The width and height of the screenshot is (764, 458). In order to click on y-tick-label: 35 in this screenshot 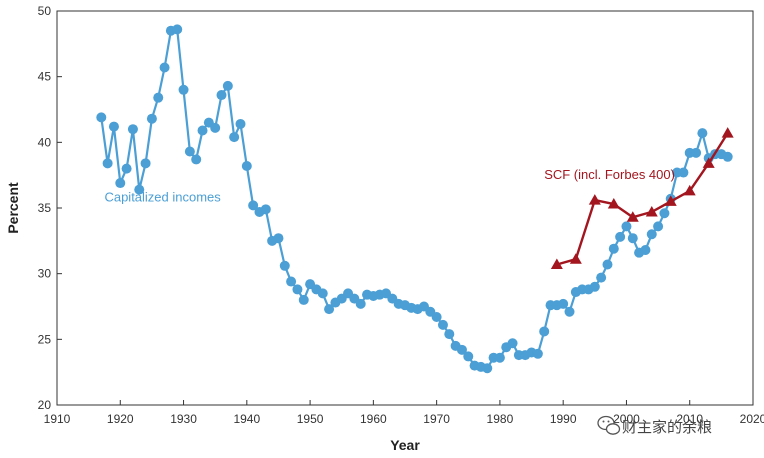, I will do `click(45, 208)`.